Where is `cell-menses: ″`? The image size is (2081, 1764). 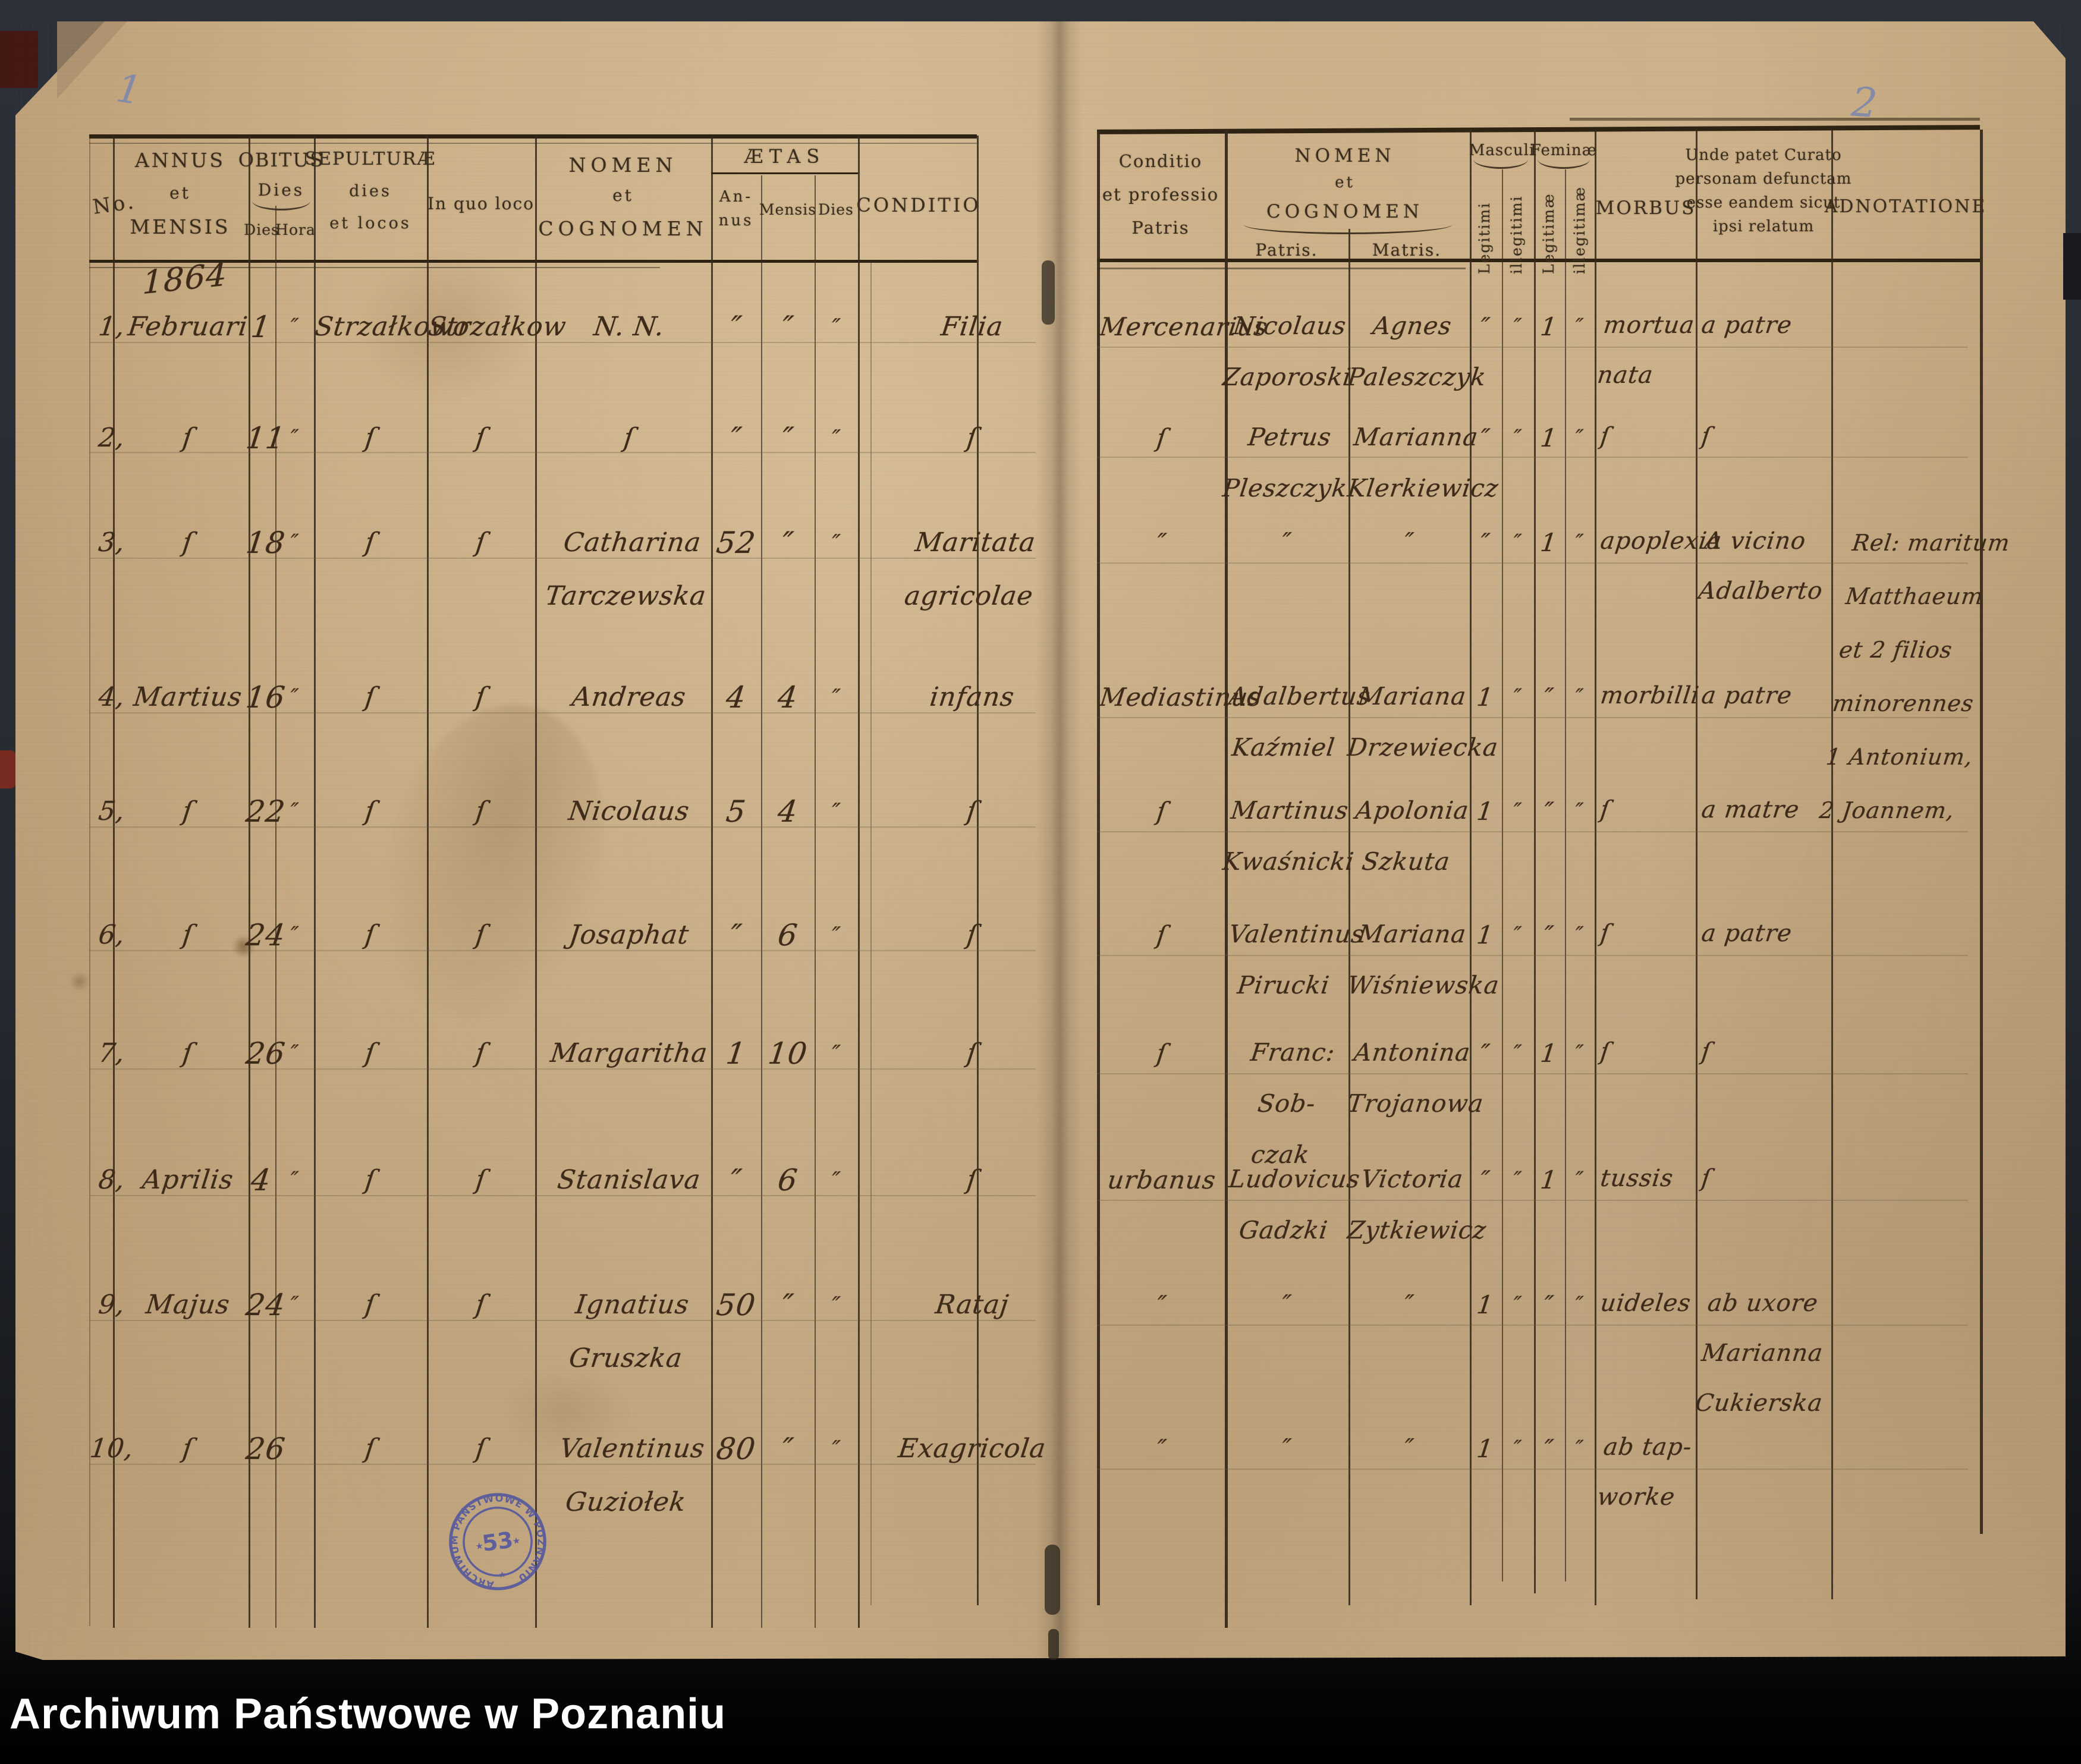 cell-menses: ″ is located at coordinates (787, 1305).